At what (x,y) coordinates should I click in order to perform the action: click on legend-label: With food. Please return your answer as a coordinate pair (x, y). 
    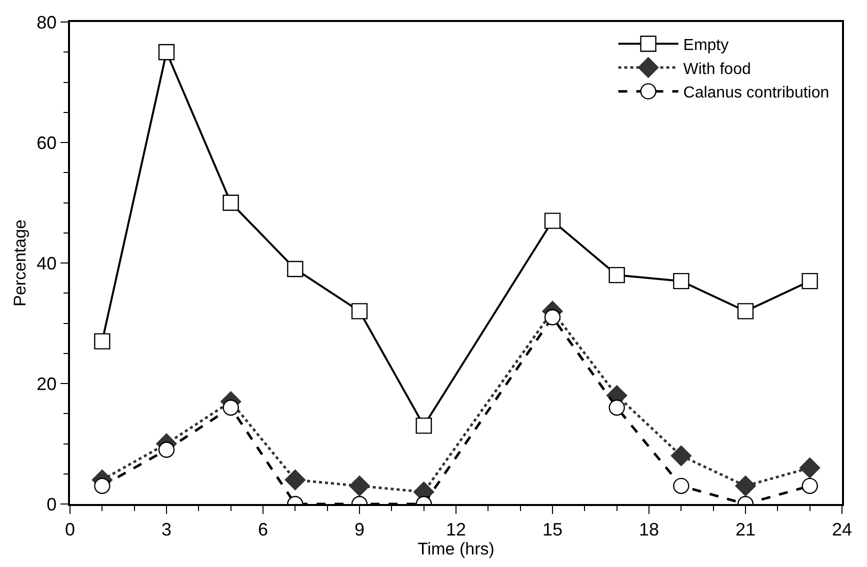
    Looking at the image, I should click on (717, 69).